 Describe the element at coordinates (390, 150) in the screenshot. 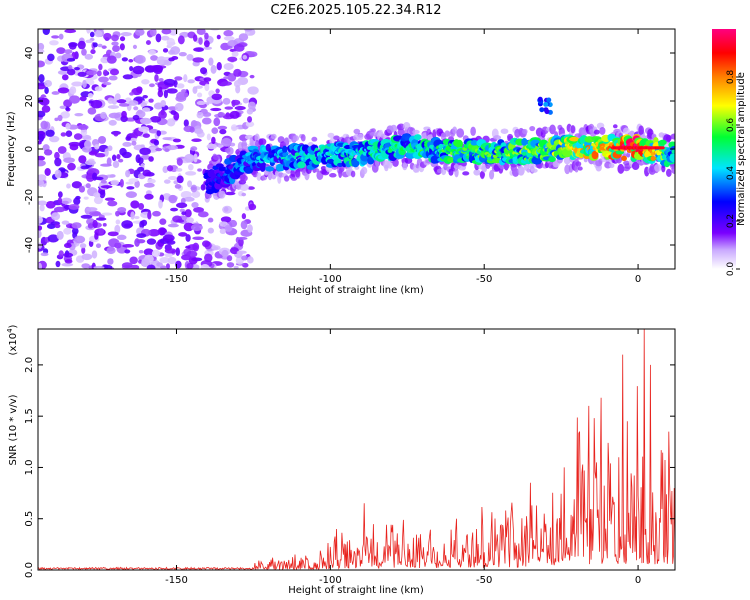

I see `signal-core` at that location.